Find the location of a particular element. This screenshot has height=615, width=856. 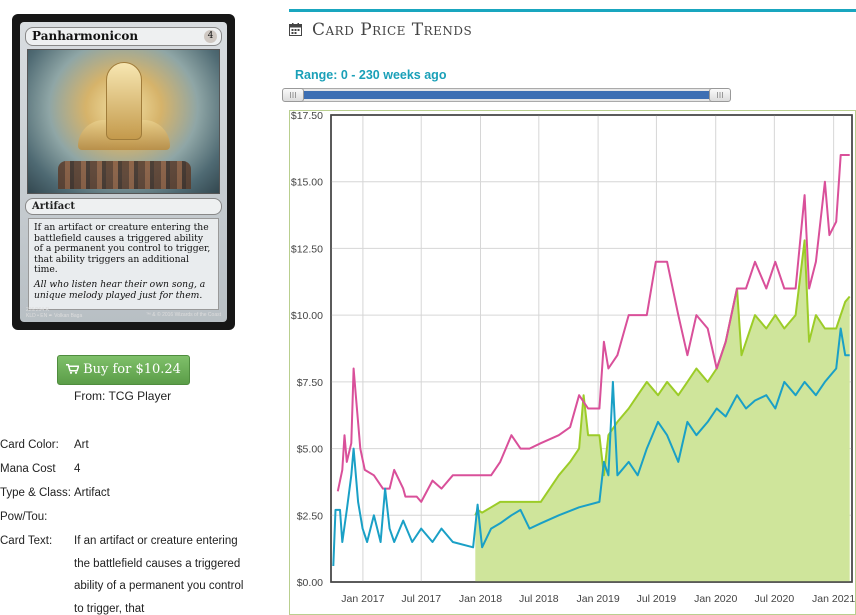

info-row-pow-tou: Pow/Tou: is located at coordinates (130, 517).